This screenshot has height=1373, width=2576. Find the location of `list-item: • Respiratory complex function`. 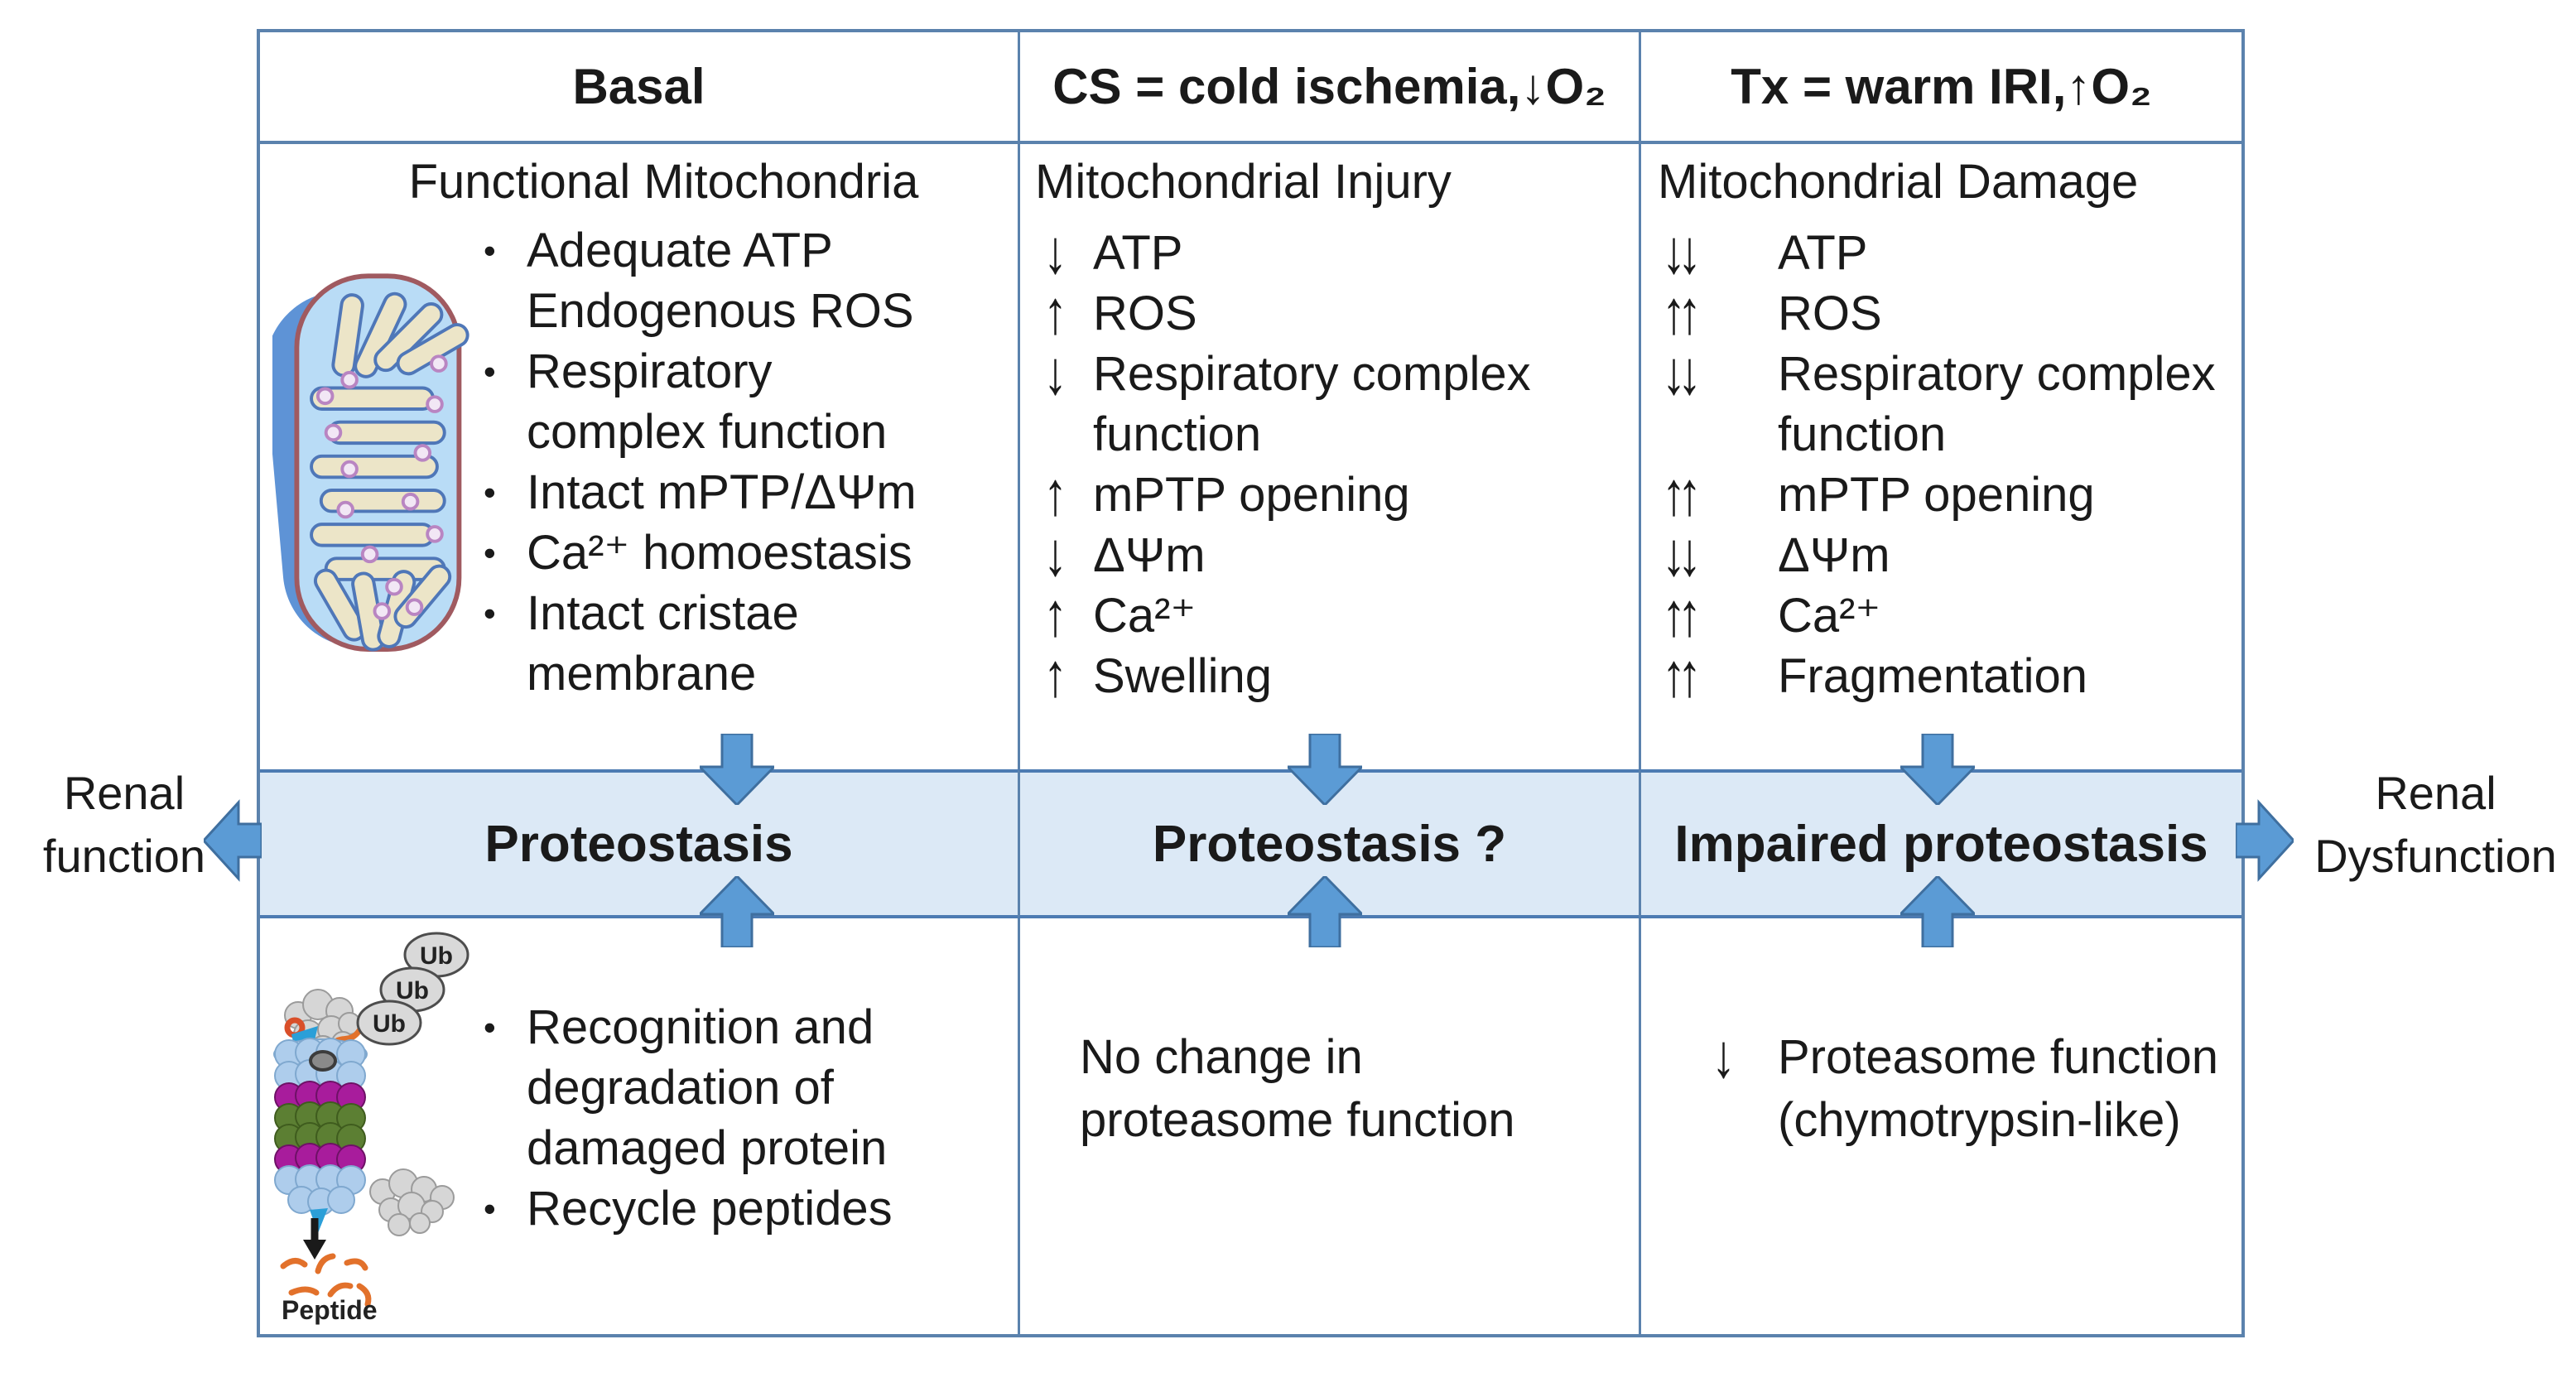

list-item: • Respiratory complex function is located at coordinates (700, 401).